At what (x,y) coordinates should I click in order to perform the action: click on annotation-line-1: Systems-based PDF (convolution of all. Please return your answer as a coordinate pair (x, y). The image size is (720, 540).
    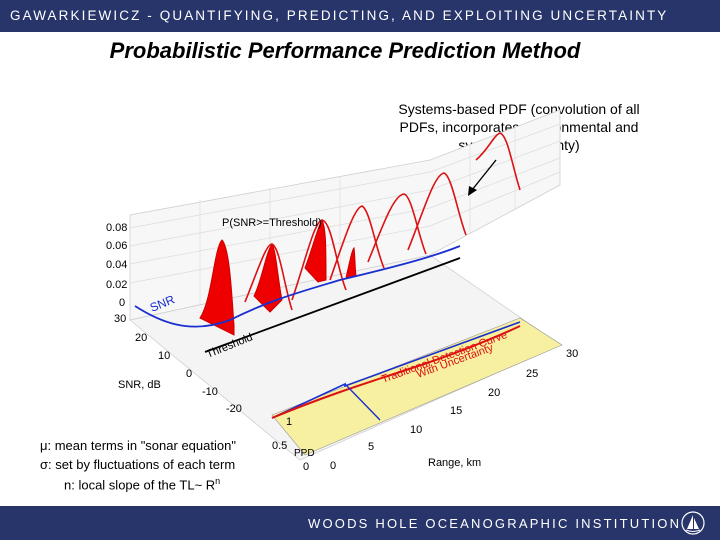
    Looking at the image, I should click on (519, 109).